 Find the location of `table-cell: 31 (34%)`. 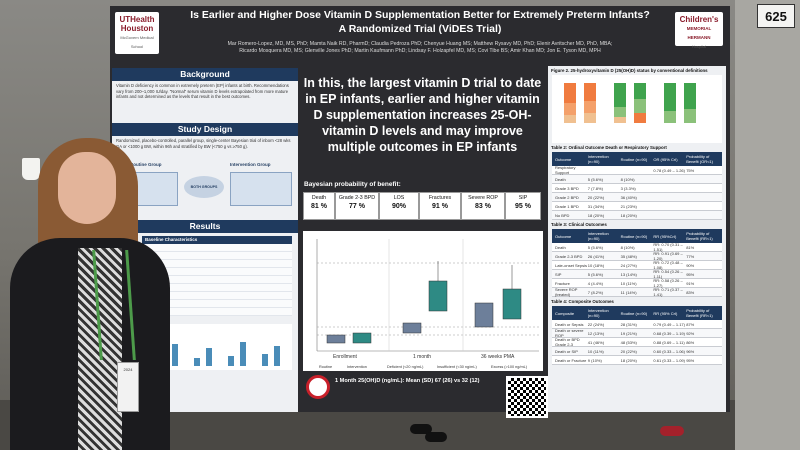

table-cell: 31 (34%) is located at coordinates (596, 206).